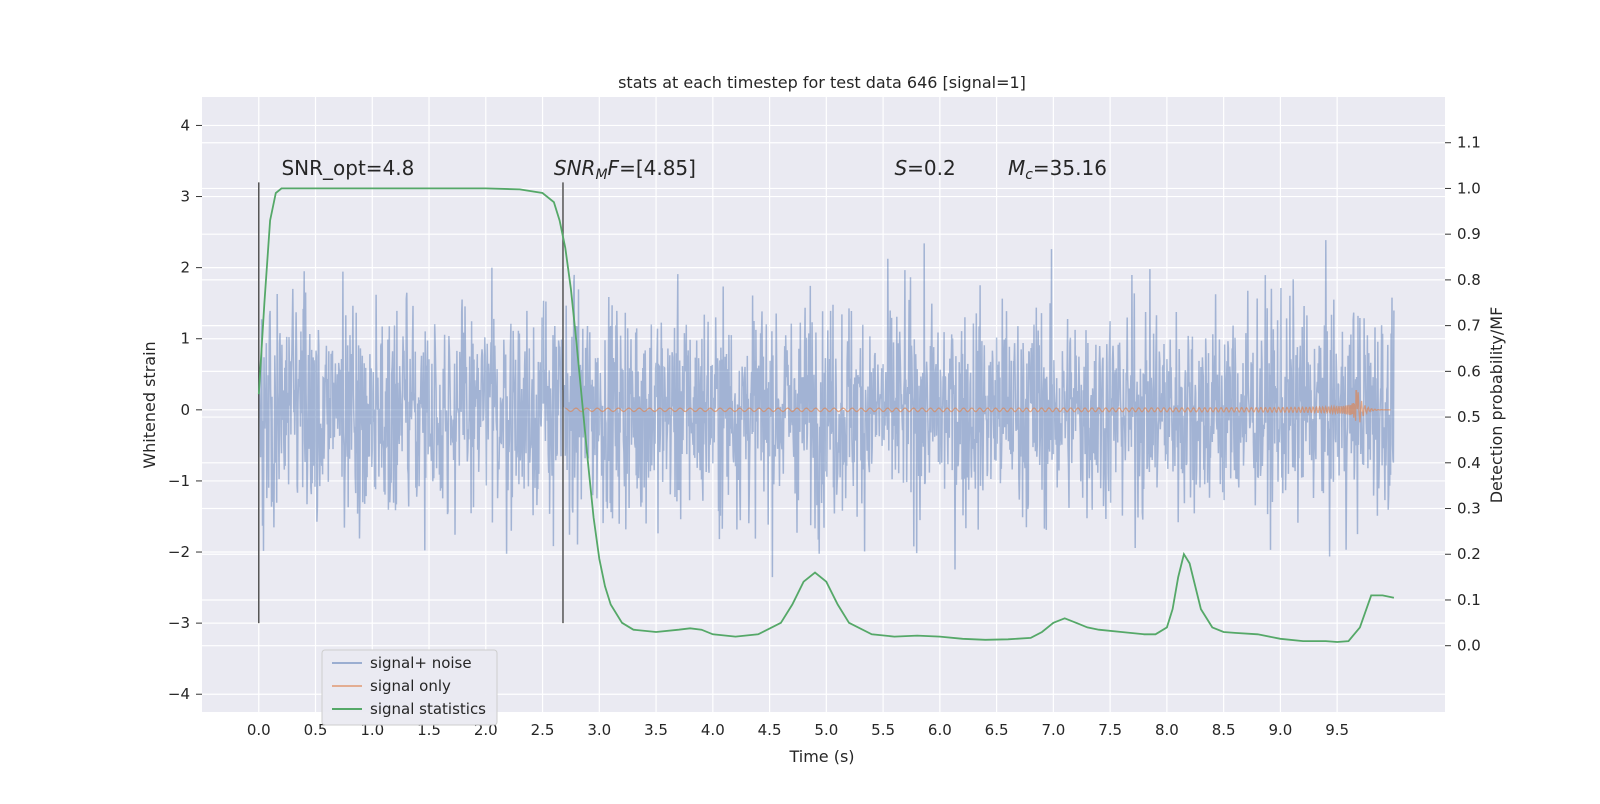  I want to click on y2-tick-label: 0.5, so click(1469, 417).